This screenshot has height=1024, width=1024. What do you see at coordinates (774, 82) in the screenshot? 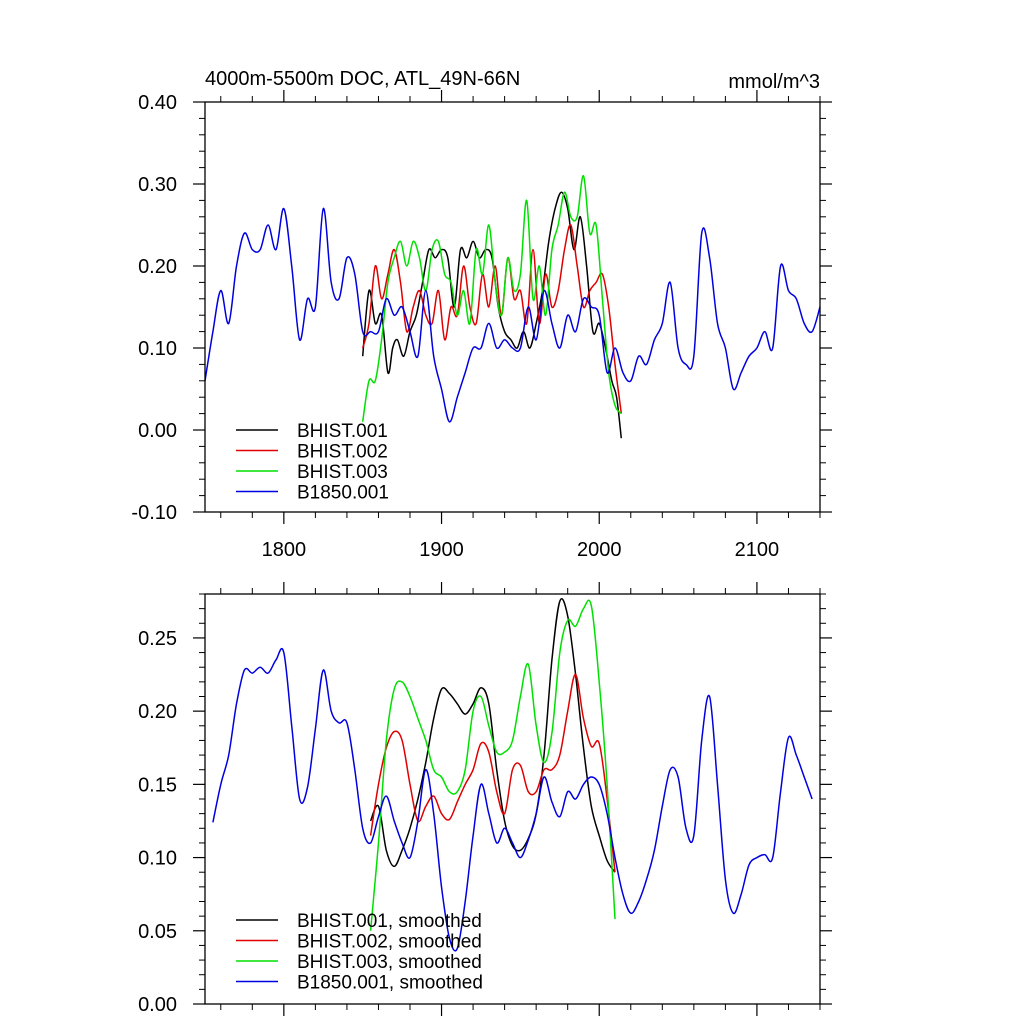
I see `top-chart-units: mmol/m^3` at bounding box center [774, 82].